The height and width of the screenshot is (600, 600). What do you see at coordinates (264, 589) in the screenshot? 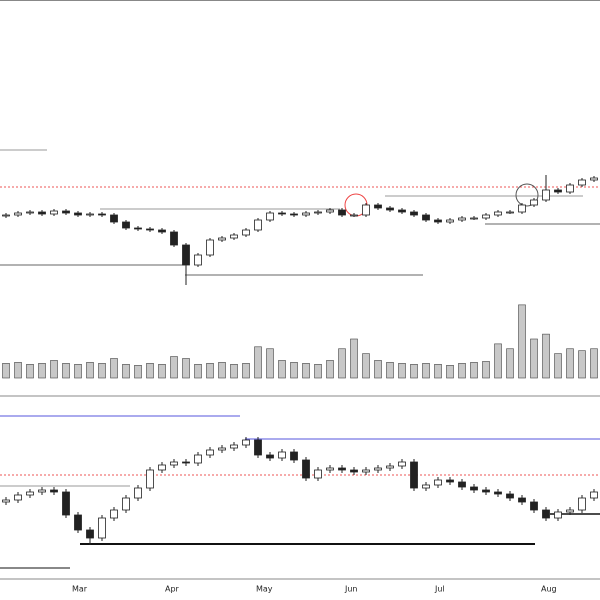
I see `x-tick-label: May` at bounding box center [264, 589].